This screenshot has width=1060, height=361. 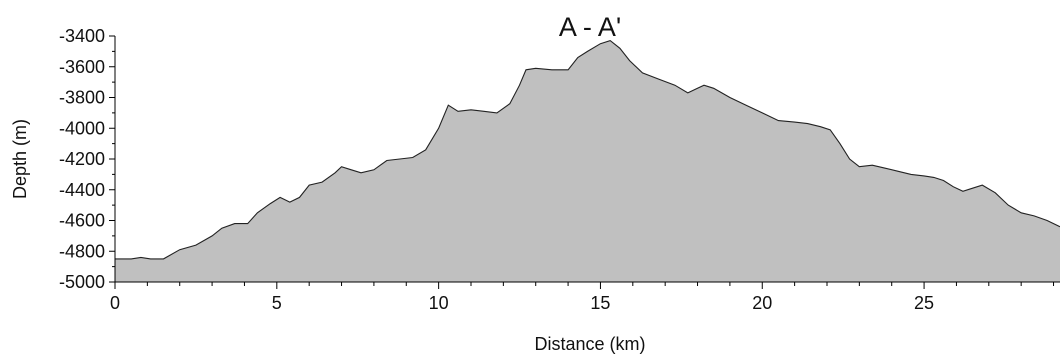 I want to click on x-axis-label: Distance (km), so click(x=589, y=344).